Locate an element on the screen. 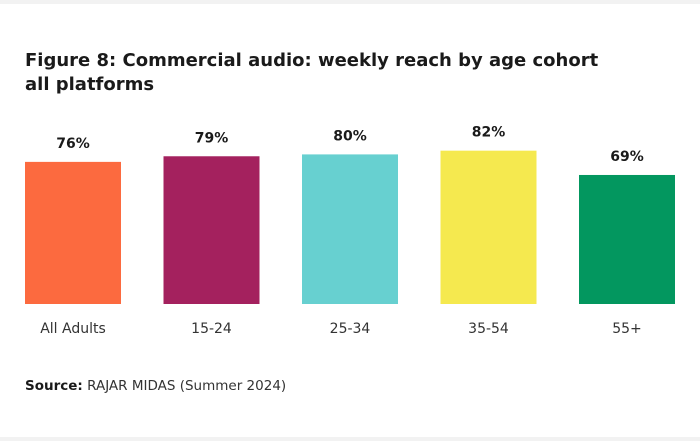 This screenshot has height=441, width=700. data-label-25-34: 80% is located at coordinates (350, 136).